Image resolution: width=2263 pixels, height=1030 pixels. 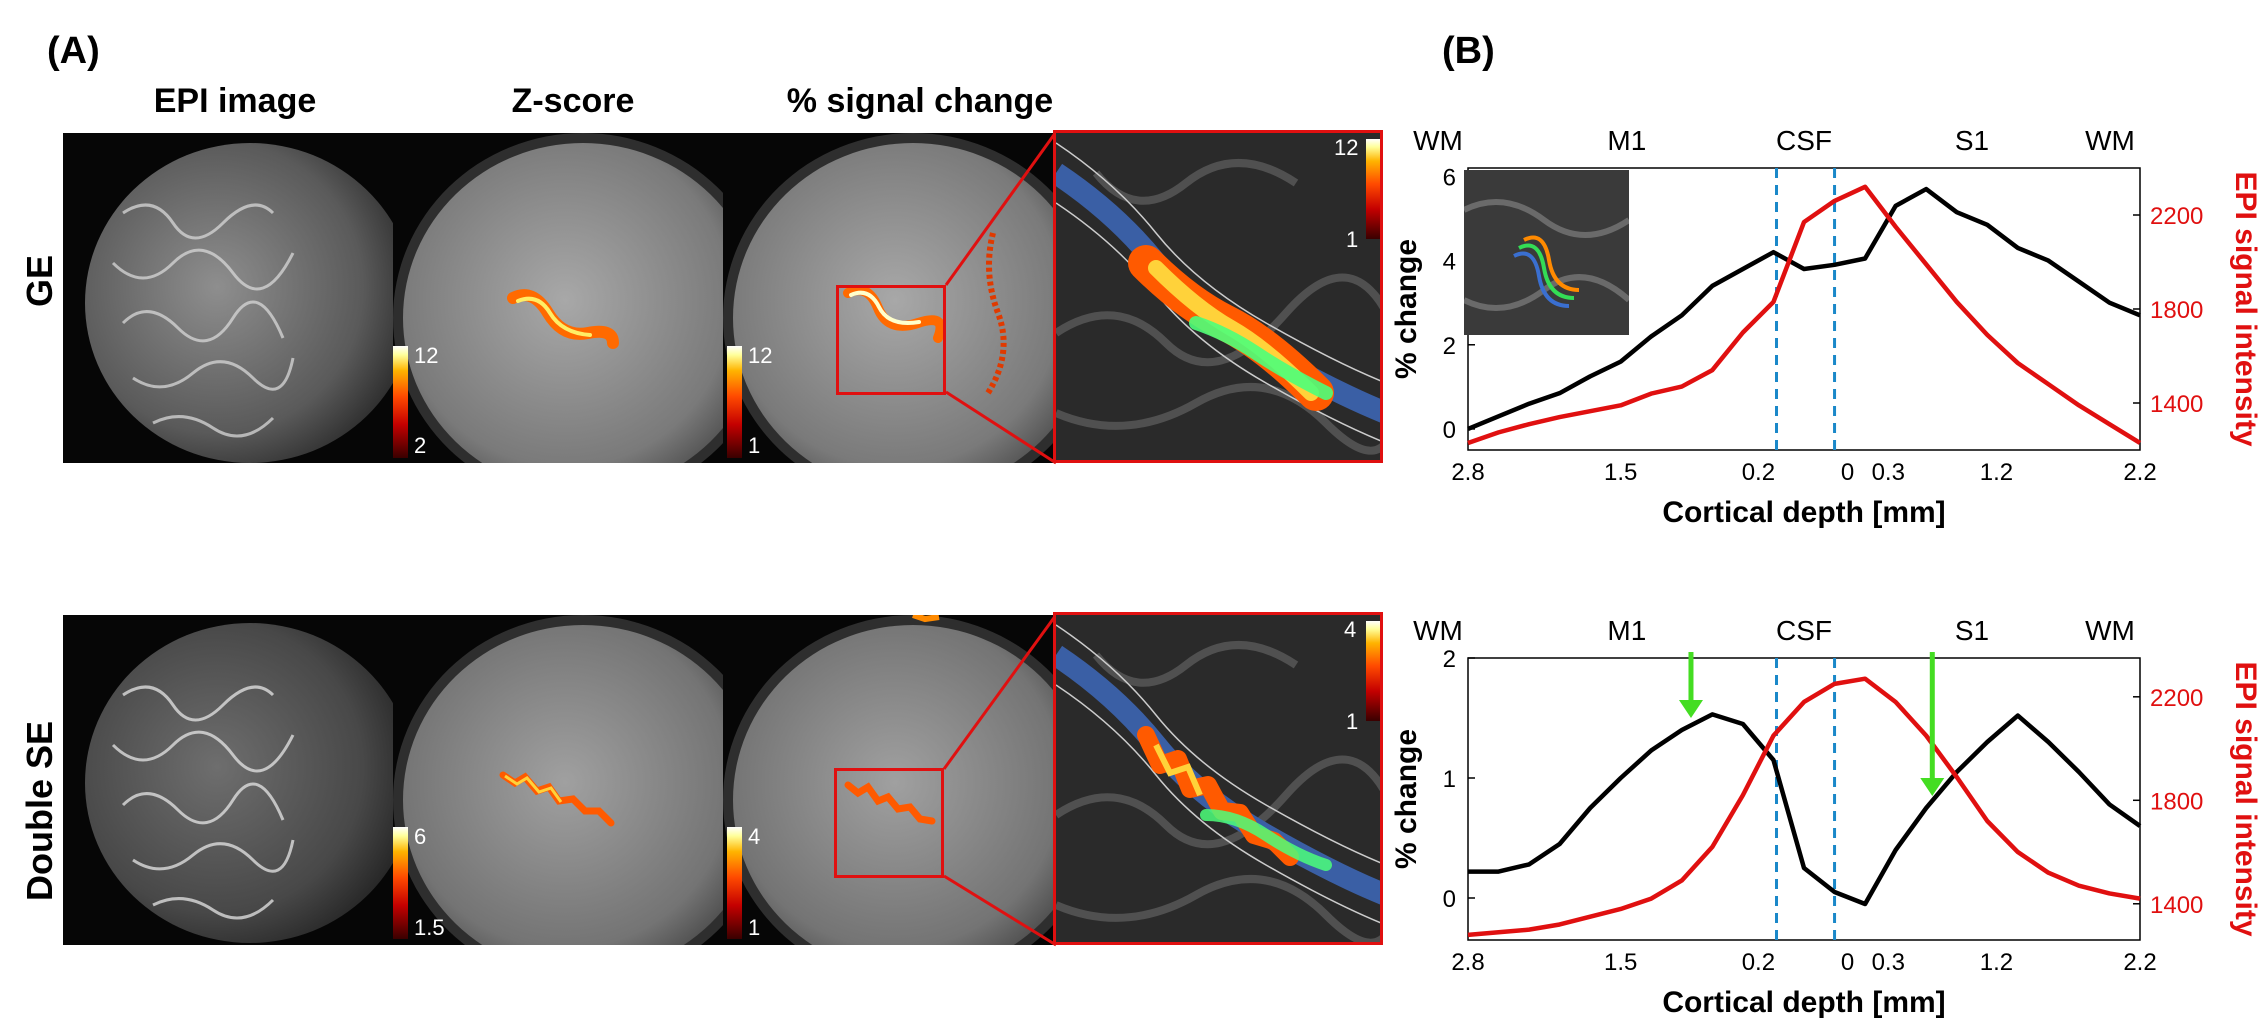 What do you see at coordinates (1000, 780) in the screenshot?
I see `se-zoom-connectors` at bounding box center [1000, 780].